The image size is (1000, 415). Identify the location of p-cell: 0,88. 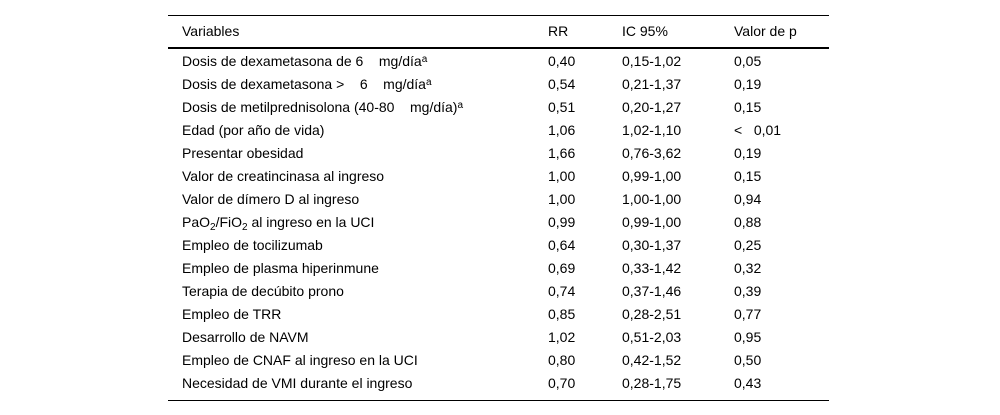
(748, 222).